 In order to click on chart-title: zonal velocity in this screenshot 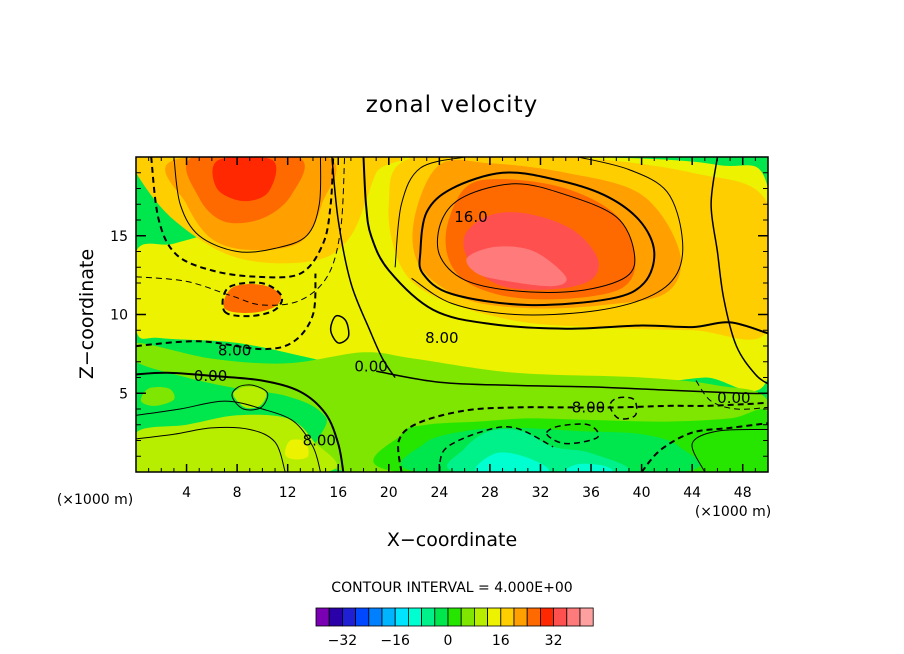, I will do `click(452, 105)`.